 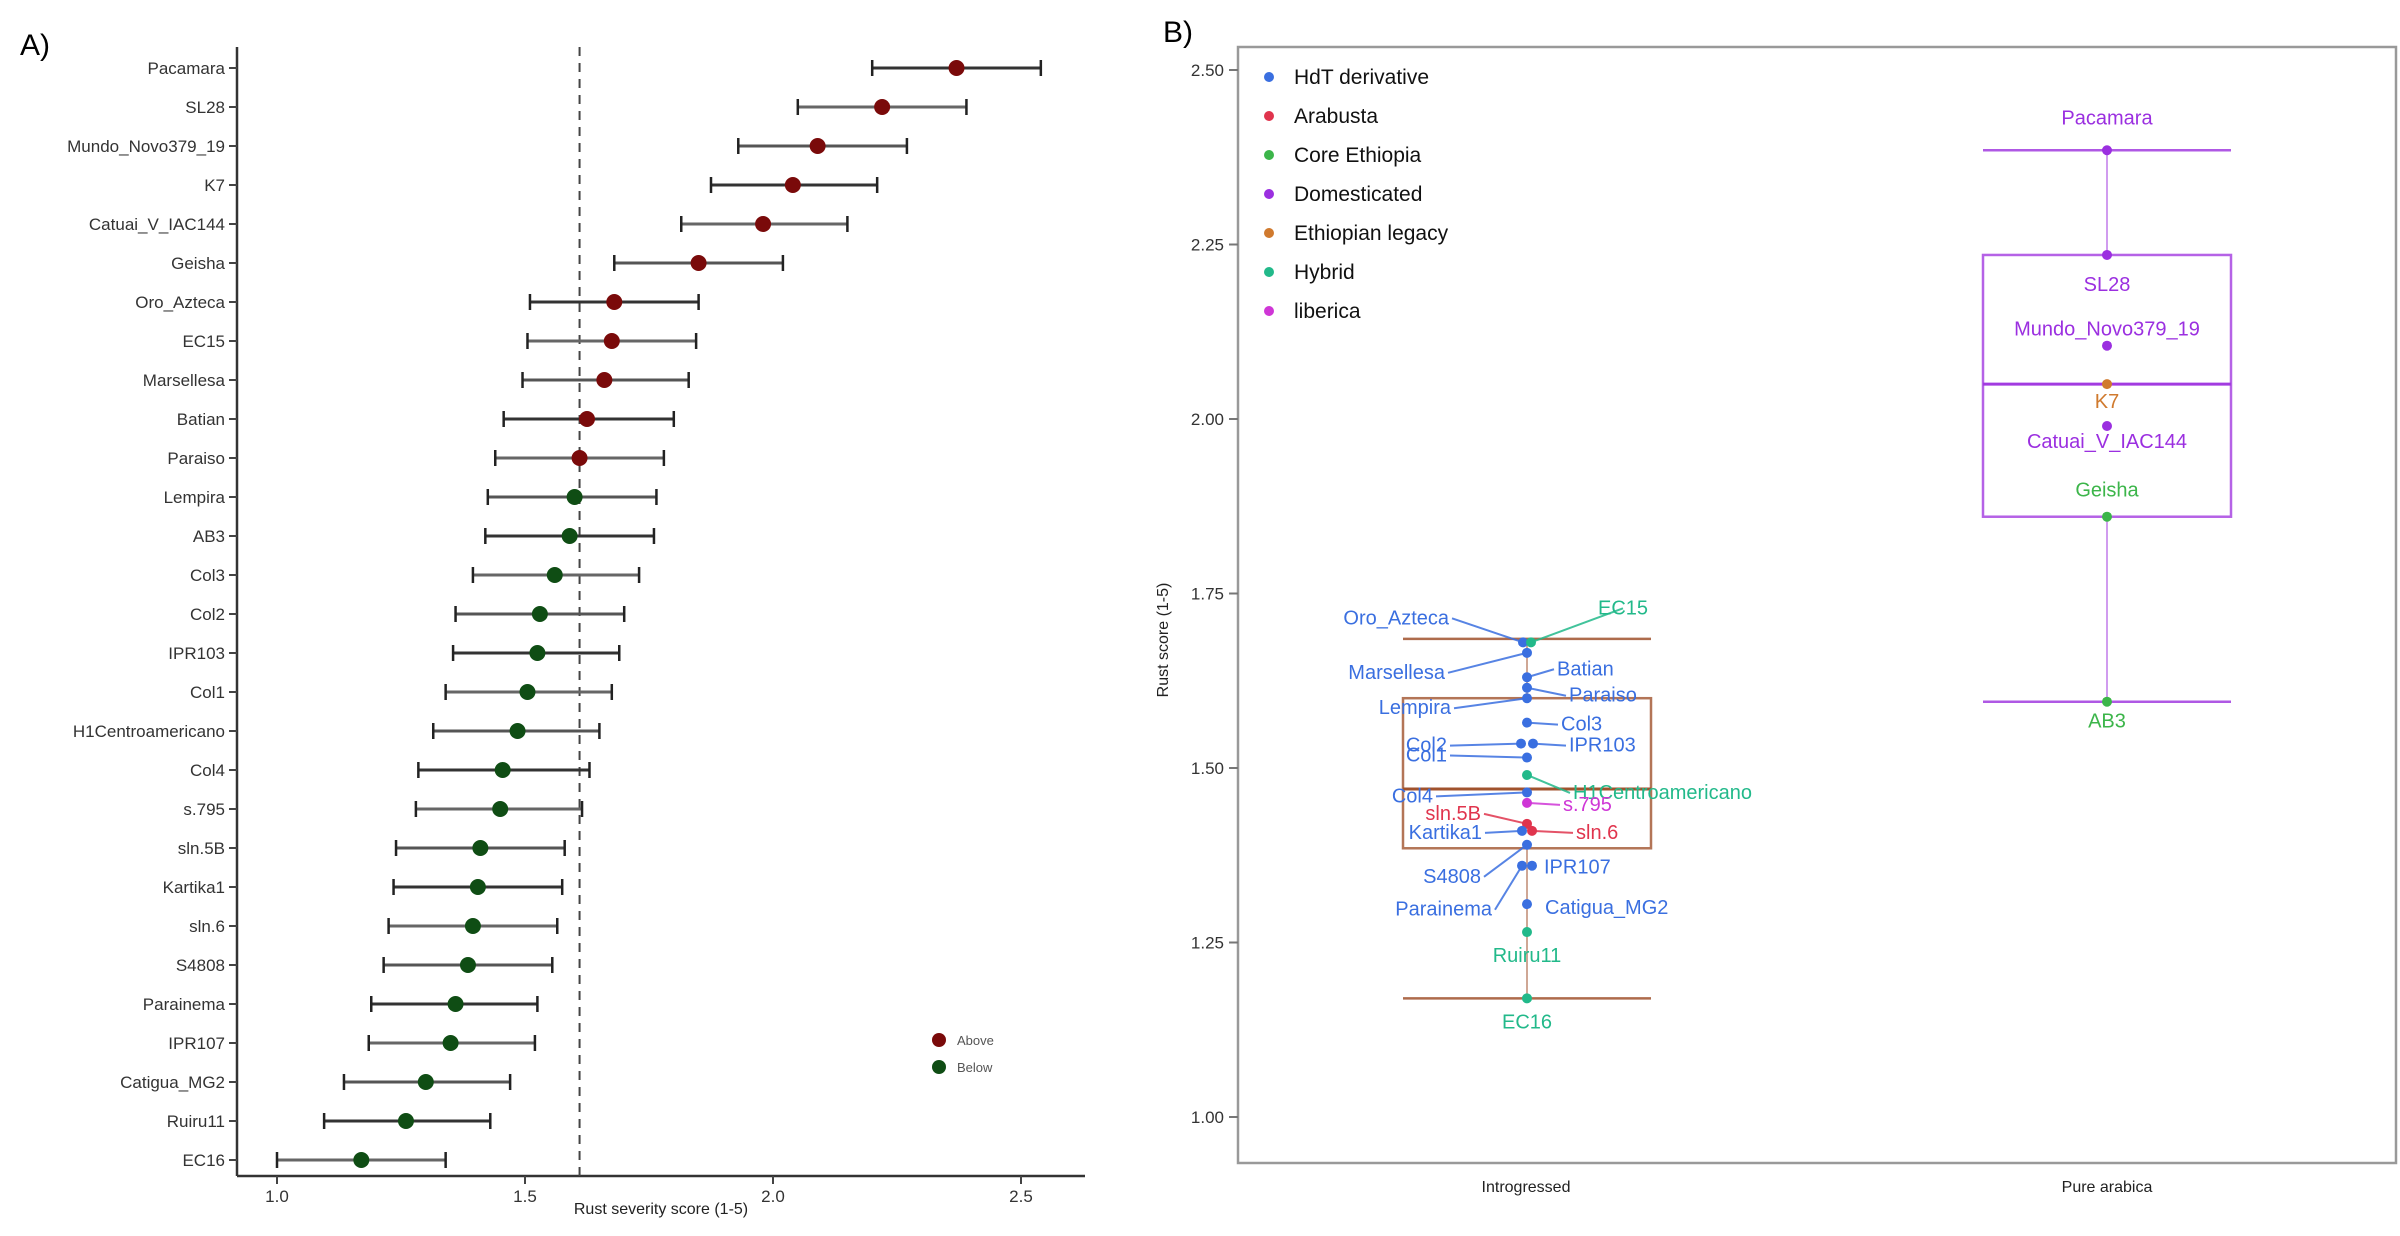 What do you see at coordinates (2107, 330) in the screenshot?
I see `point-label: Mundo_Novo379_19` at bounding box center [2107, 330].